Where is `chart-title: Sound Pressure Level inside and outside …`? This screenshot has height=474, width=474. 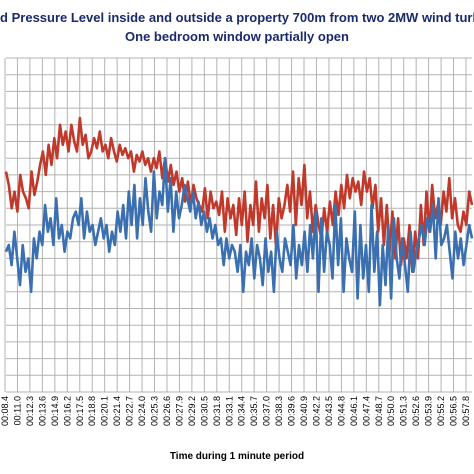
chart-title: Sound Pressure Level inside and outside … is located at coordinates (237, 17).